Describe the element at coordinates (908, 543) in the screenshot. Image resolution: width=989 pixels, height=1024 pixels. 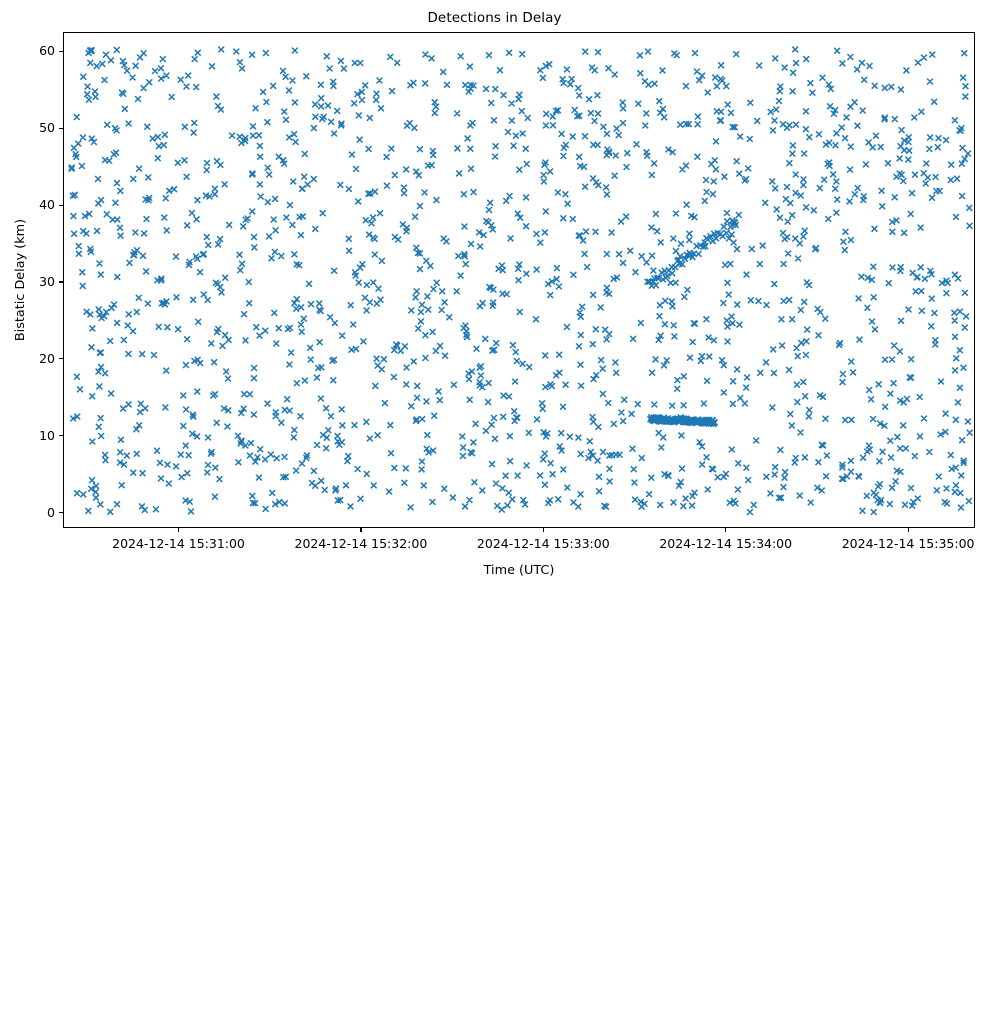
I see `x-tick-label: 2024-12-14 15:35:00` at that location.